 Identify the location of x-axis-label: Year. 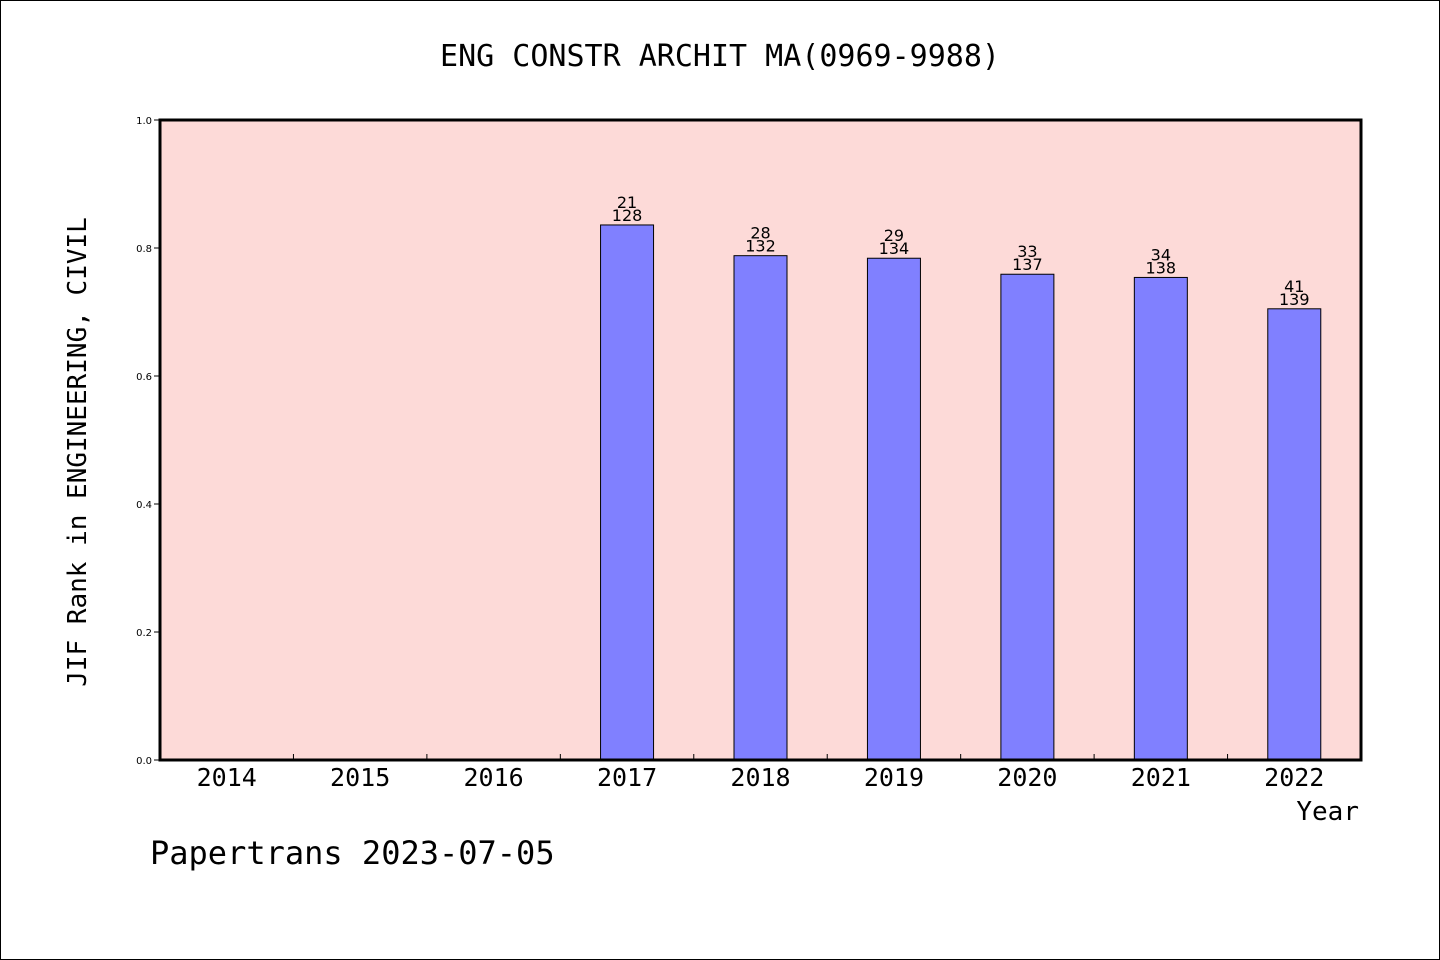
(1327, 812).